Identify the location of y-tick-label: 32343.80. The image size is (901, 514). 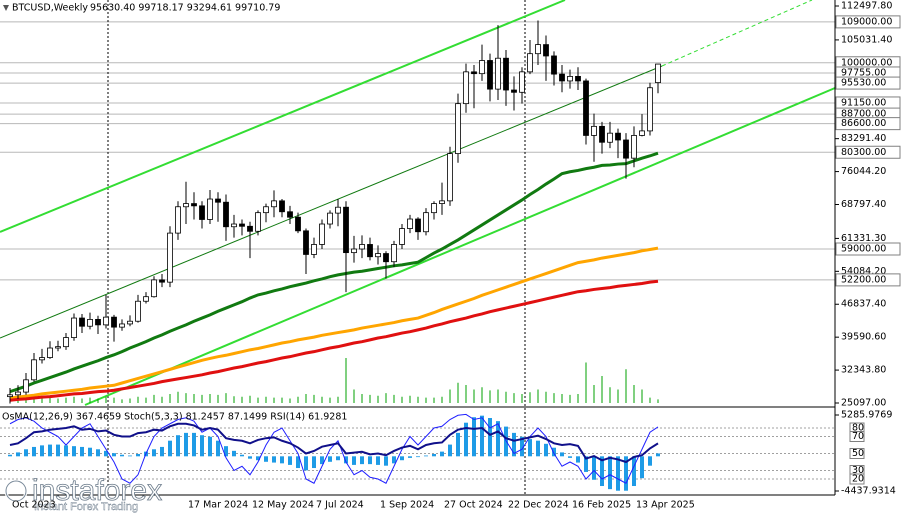
(863, 370).